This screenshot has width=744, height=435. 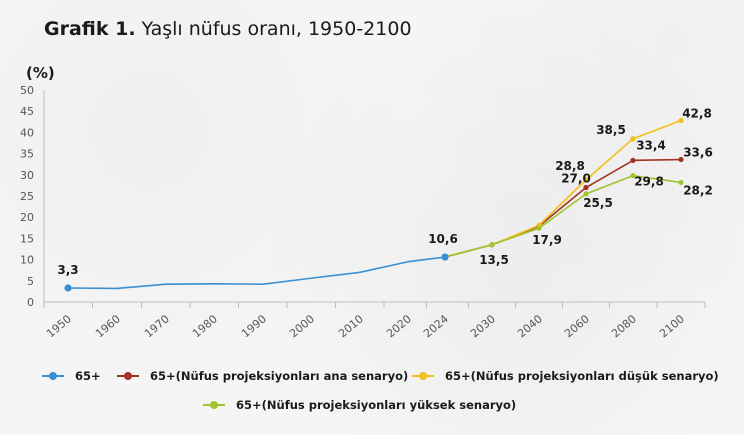 I want to click on data-label: 42,8, so click(x=697, y=114).